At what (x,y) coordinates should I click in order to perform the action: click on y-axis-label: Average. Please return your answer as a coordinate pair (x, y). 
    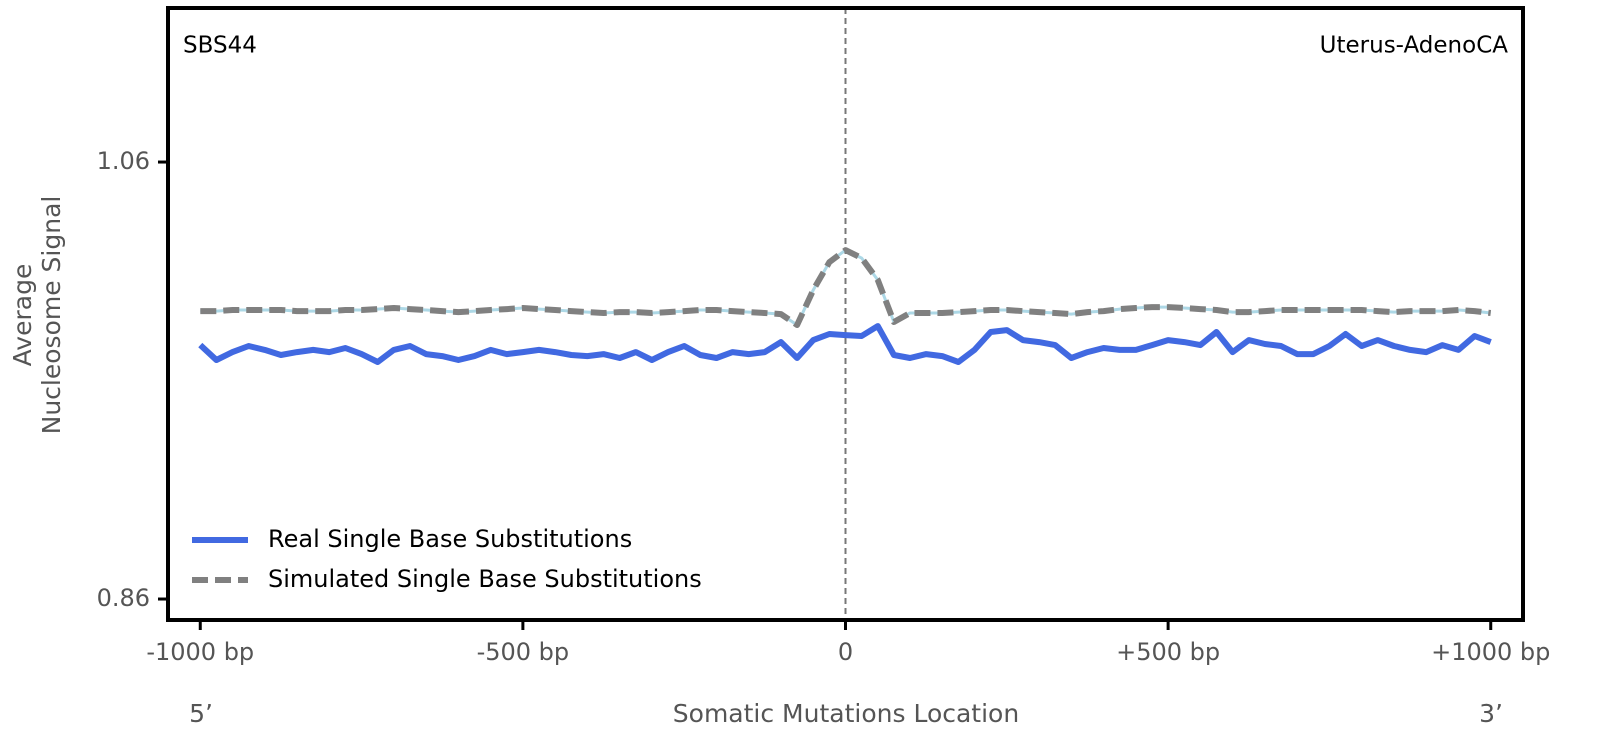
    Looking at the image, I should click on (22, 315).